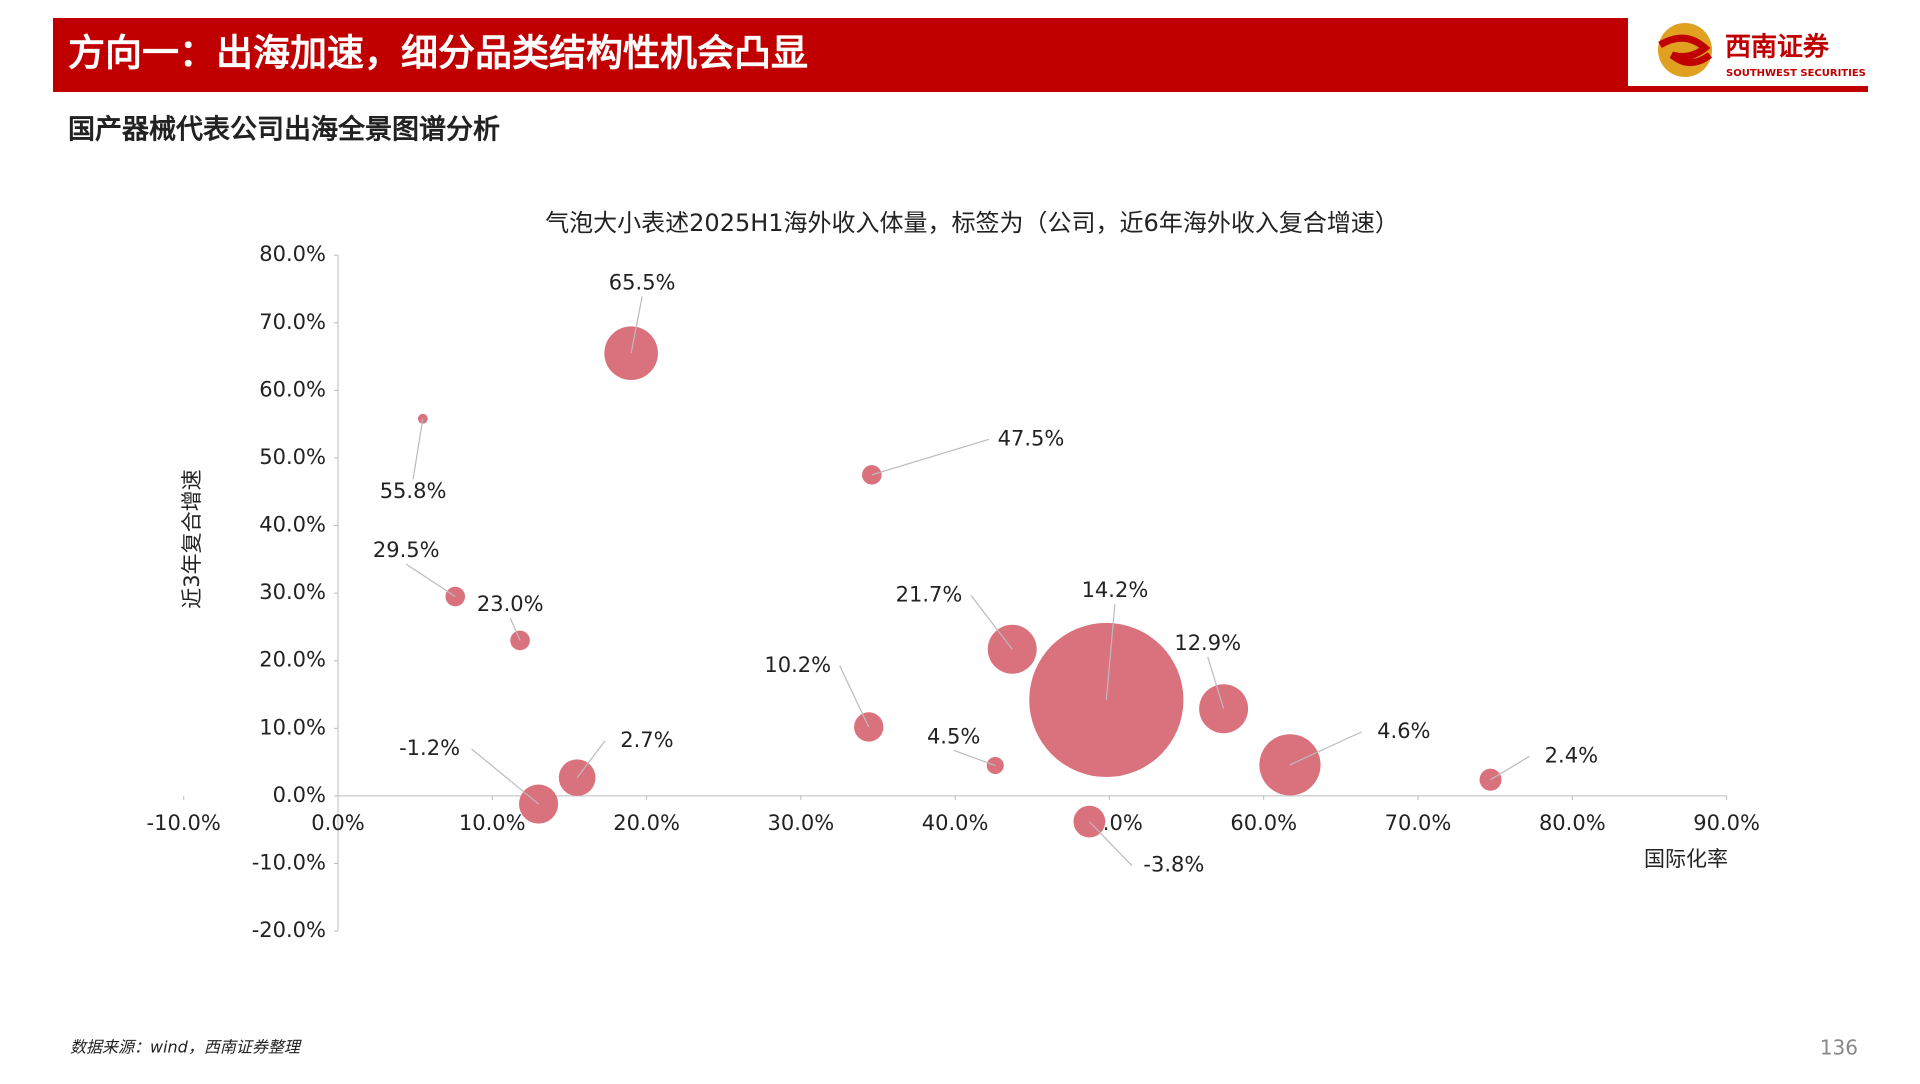 Image resolution: width=1920 pixels, height=1084 pixels. What do you see at coordinates (413, 491) in the screenshot?
I see `data-label: 55.8%` at bounding box center [413, 491].